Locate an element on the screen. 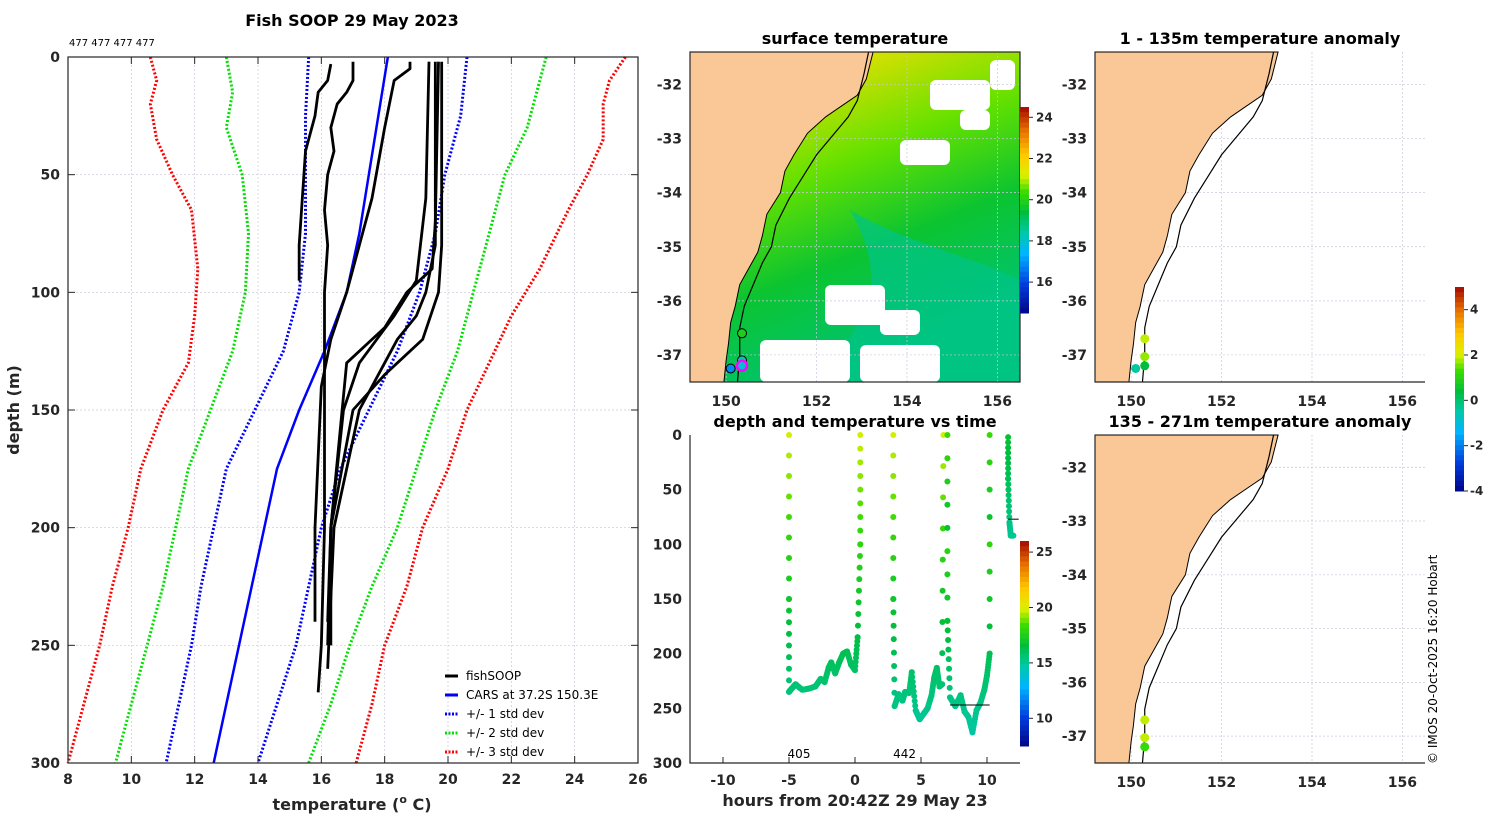 Image resolution: width=1500 pixels, height=820 pixels. profile-ytick-label: 150 is located at coordinates (45, 411).